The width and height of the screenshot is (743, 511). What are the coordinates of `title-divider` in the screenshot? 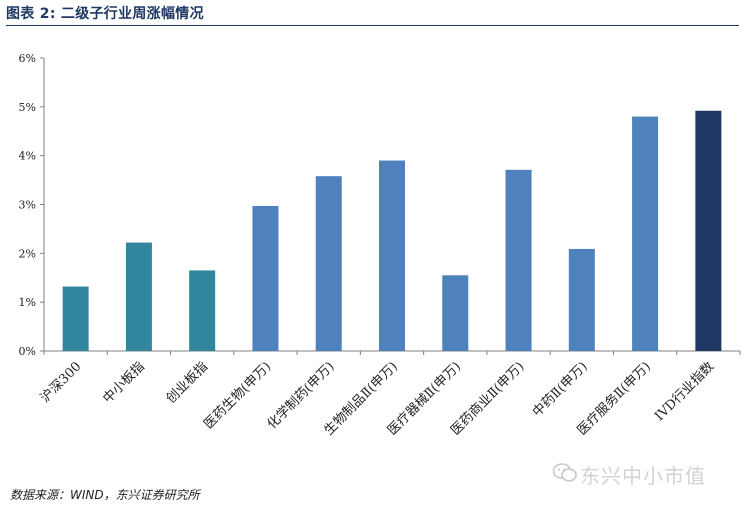 It's located at (372, 25).